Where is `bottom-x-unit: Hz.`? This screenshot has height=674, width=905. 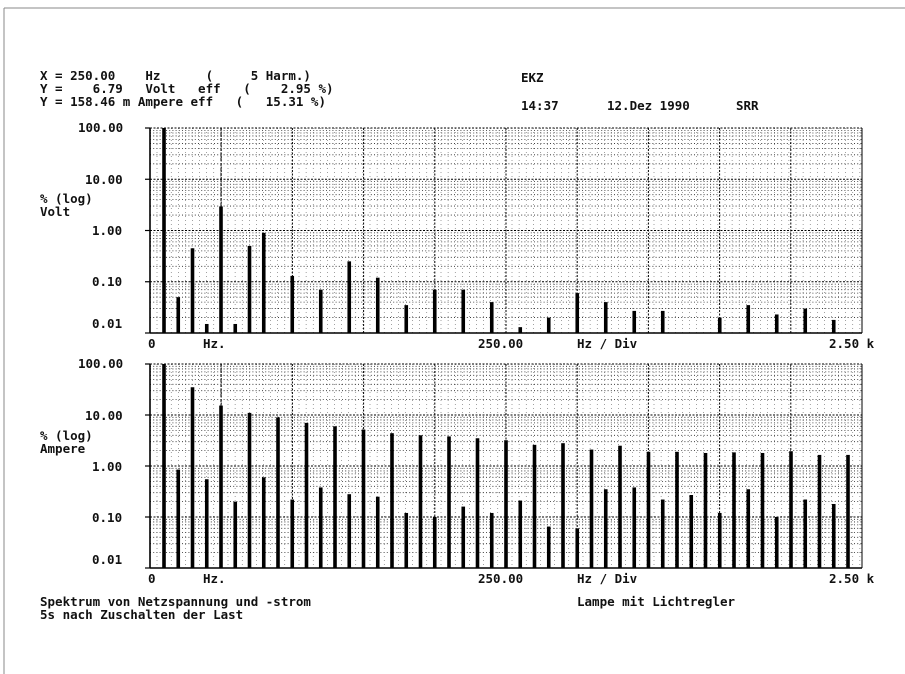 bottom-x-unit: Hz. is located at coordinates (214, 578).